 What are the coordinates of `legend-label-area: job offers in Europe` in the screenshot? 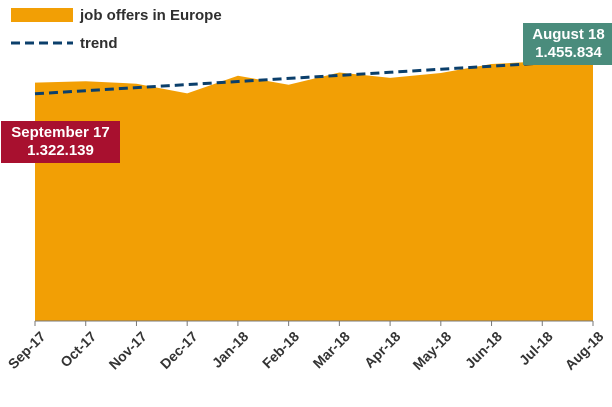 It's located at (150, 15).